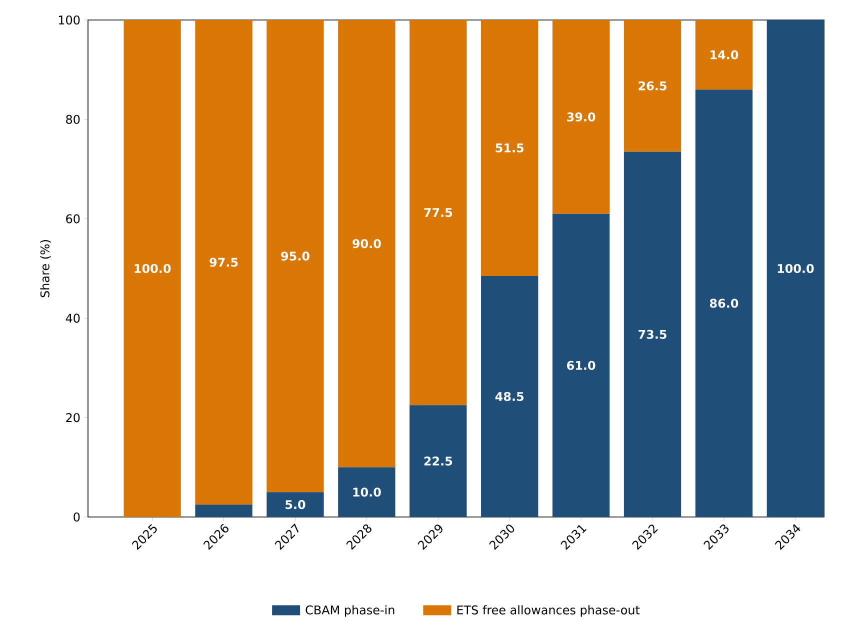 The image size is (848, 626). I want to click on data-label: 14.0, so click(724, 55).